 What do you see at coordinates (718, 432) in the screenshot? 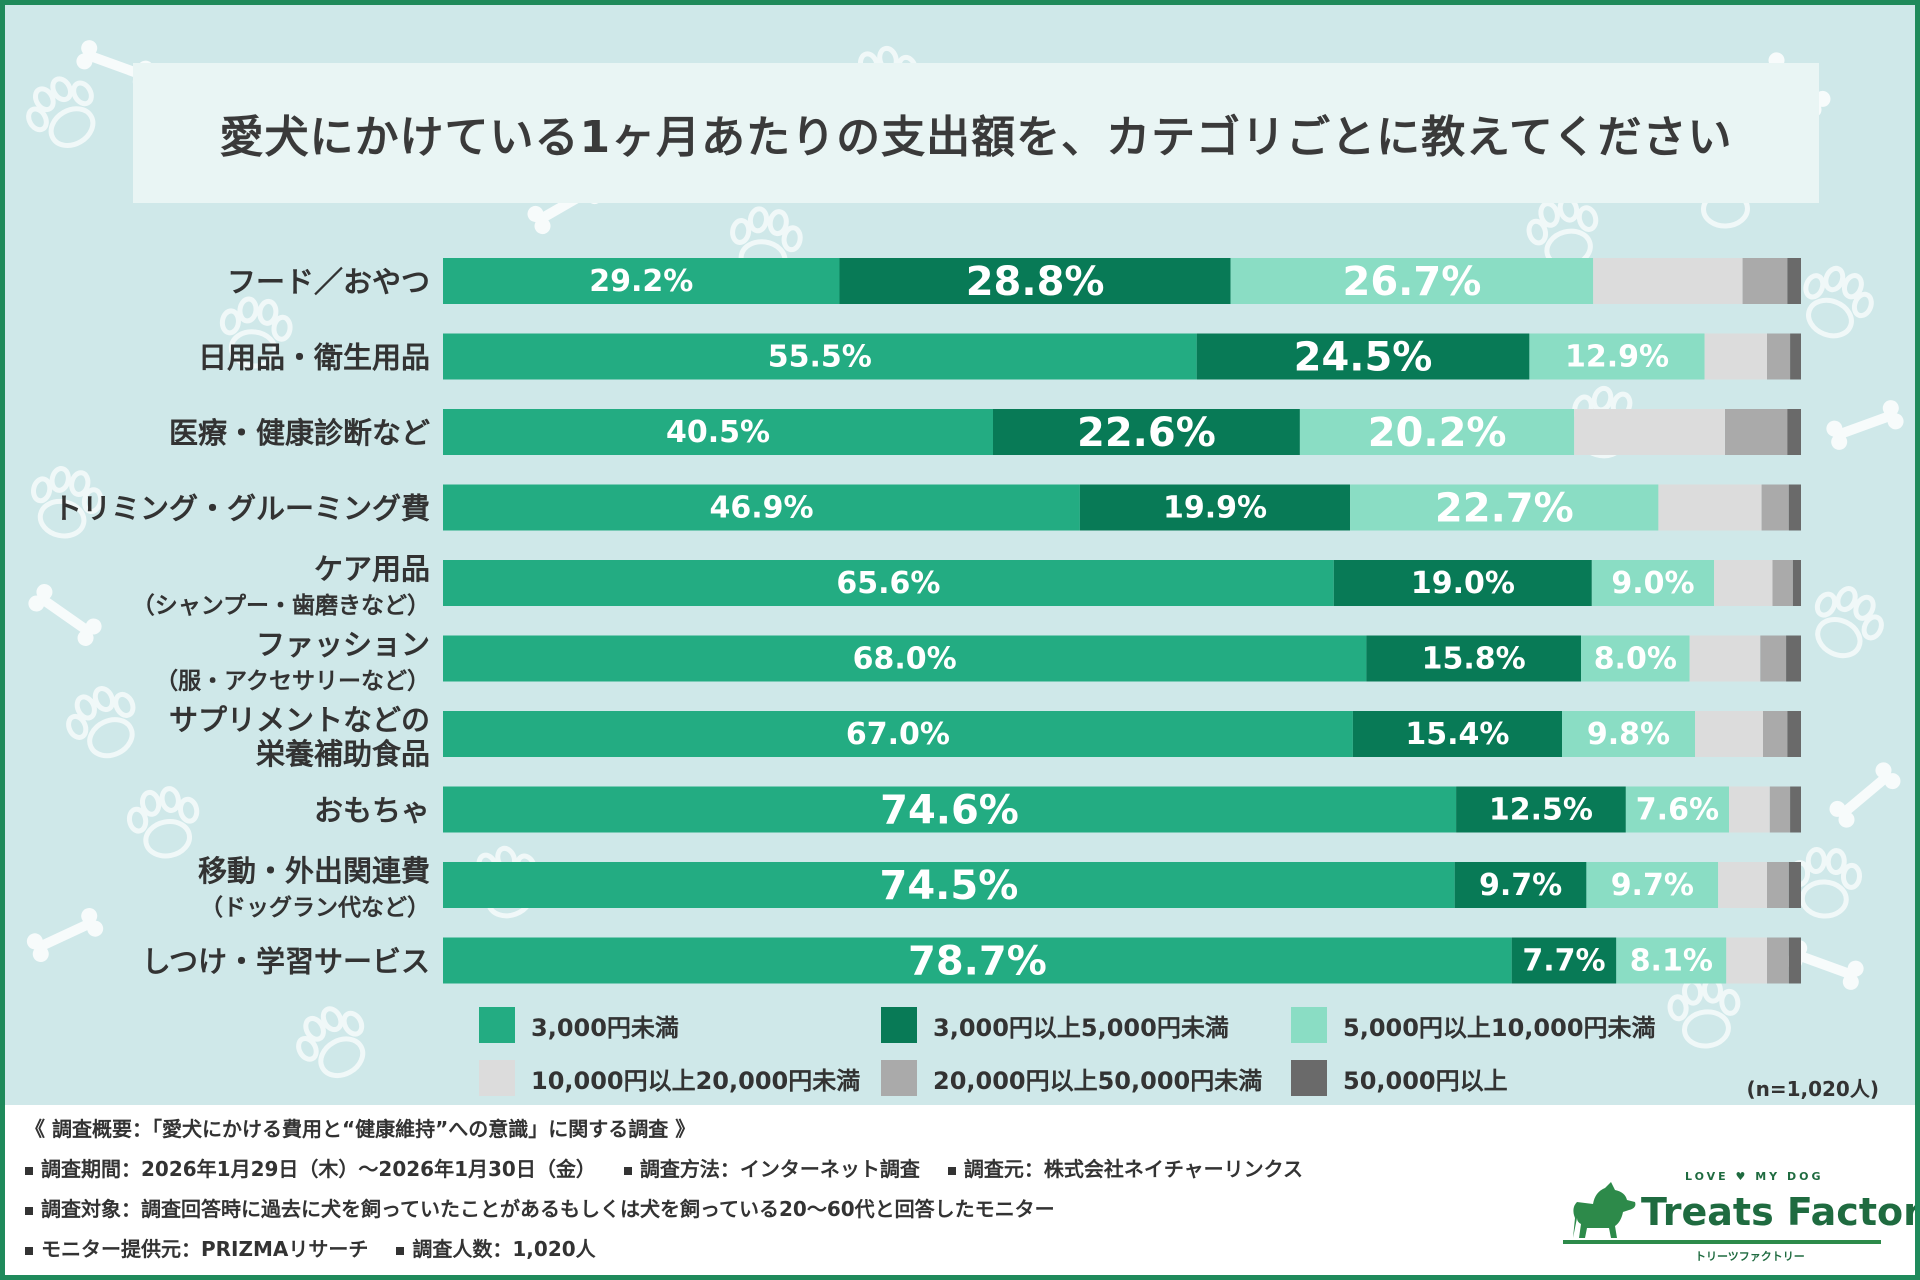
I see `data-label: 40.5%` at bounding box center [718, 432].